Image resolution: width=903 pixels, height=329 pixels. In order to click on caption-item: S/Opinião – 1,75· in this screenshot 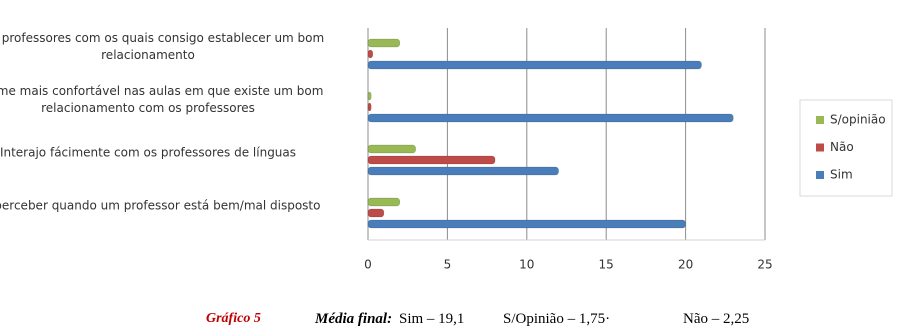, I will do `click(557, 319)`.